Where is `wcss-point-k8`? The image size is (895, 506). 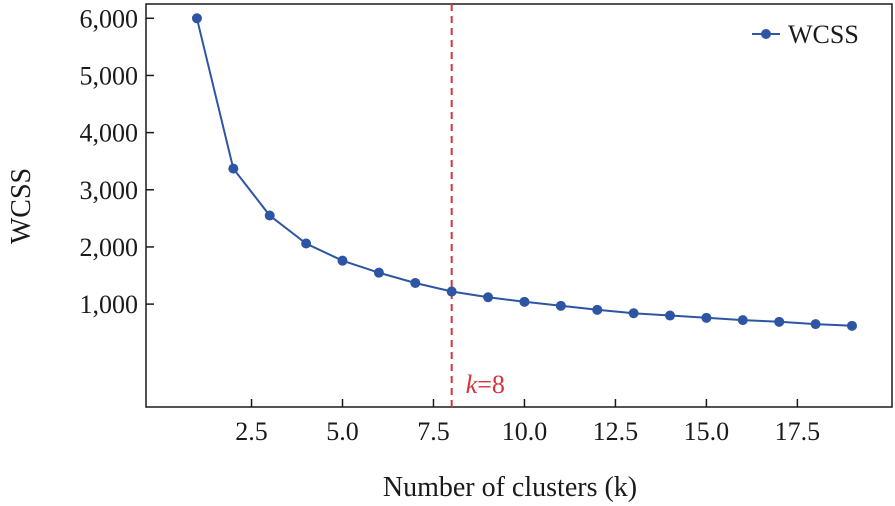
wcss-point-k8 is located at coordinates (451, 291).